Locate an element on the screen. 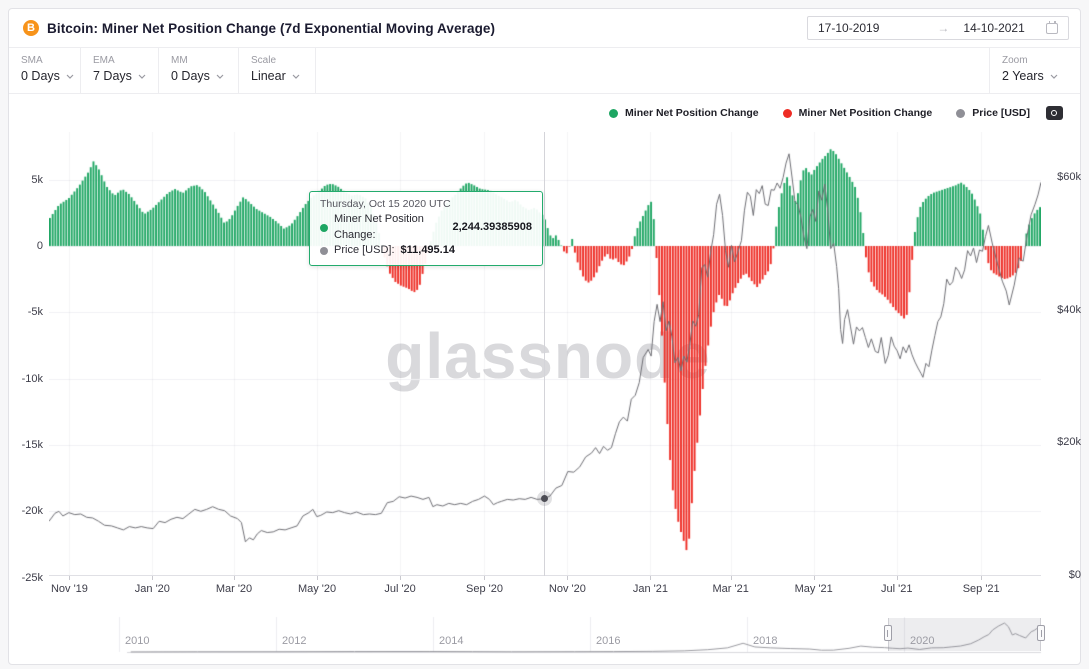 The image size is (1089, 669). y-axis-label-left: -20k is located at coordinates (32, 511).